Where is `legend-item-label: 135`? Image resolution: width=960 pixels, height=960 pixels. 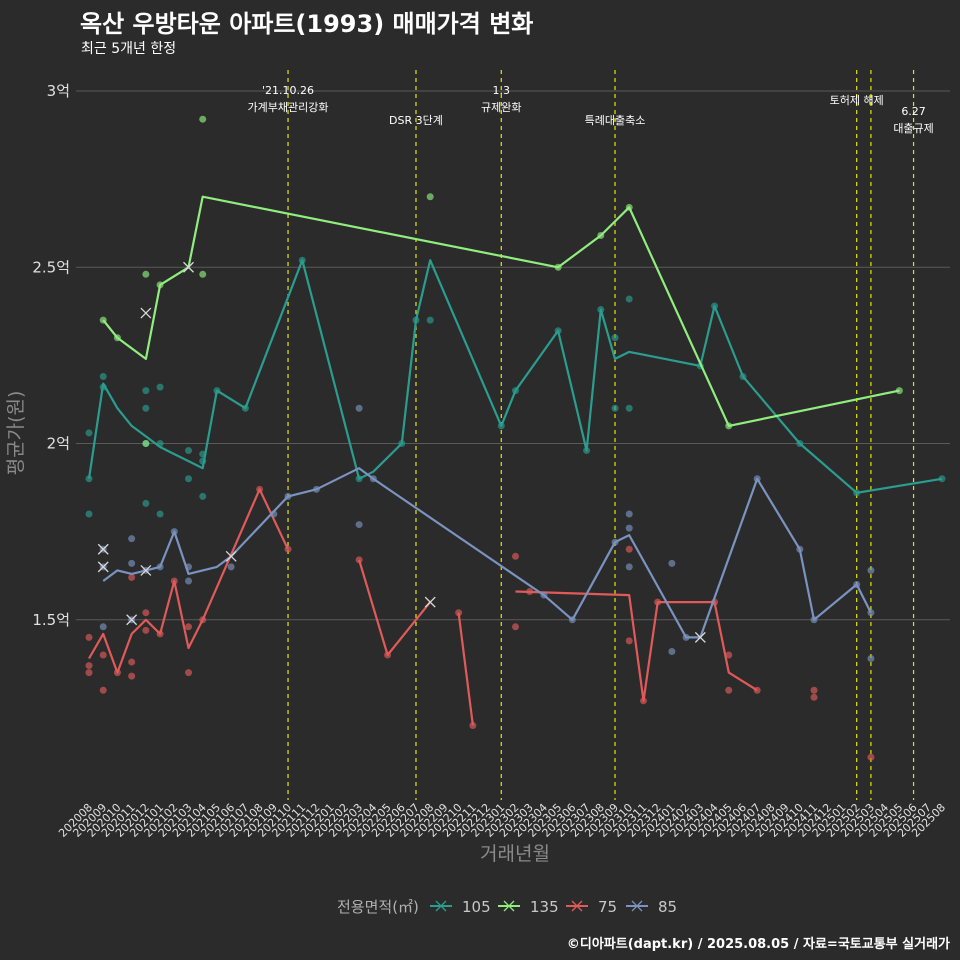
legend-item-label: 135 is located at coordinates (544, 907).